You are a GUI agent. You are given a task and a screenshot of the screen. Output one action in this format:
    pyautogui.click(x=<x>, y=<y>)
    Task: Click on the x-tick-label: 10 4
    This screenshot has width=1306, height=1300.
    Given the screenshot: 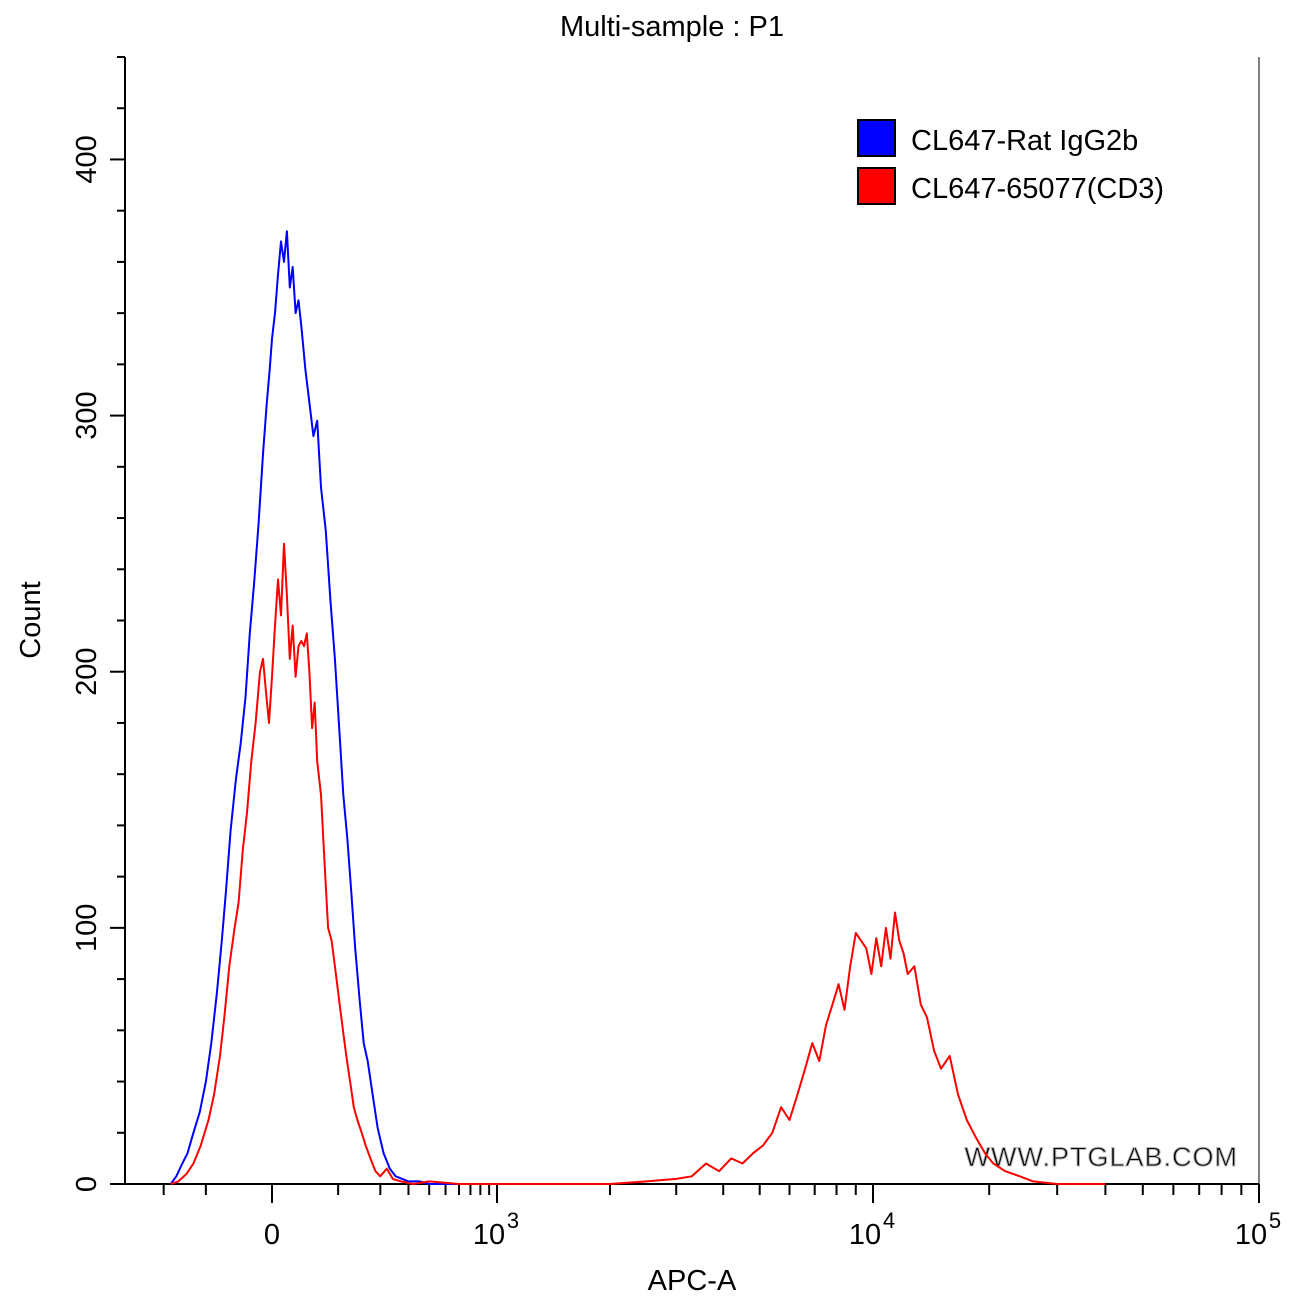 What is the action you would take?
    pyautogui.click(x=872, y=1229)
    